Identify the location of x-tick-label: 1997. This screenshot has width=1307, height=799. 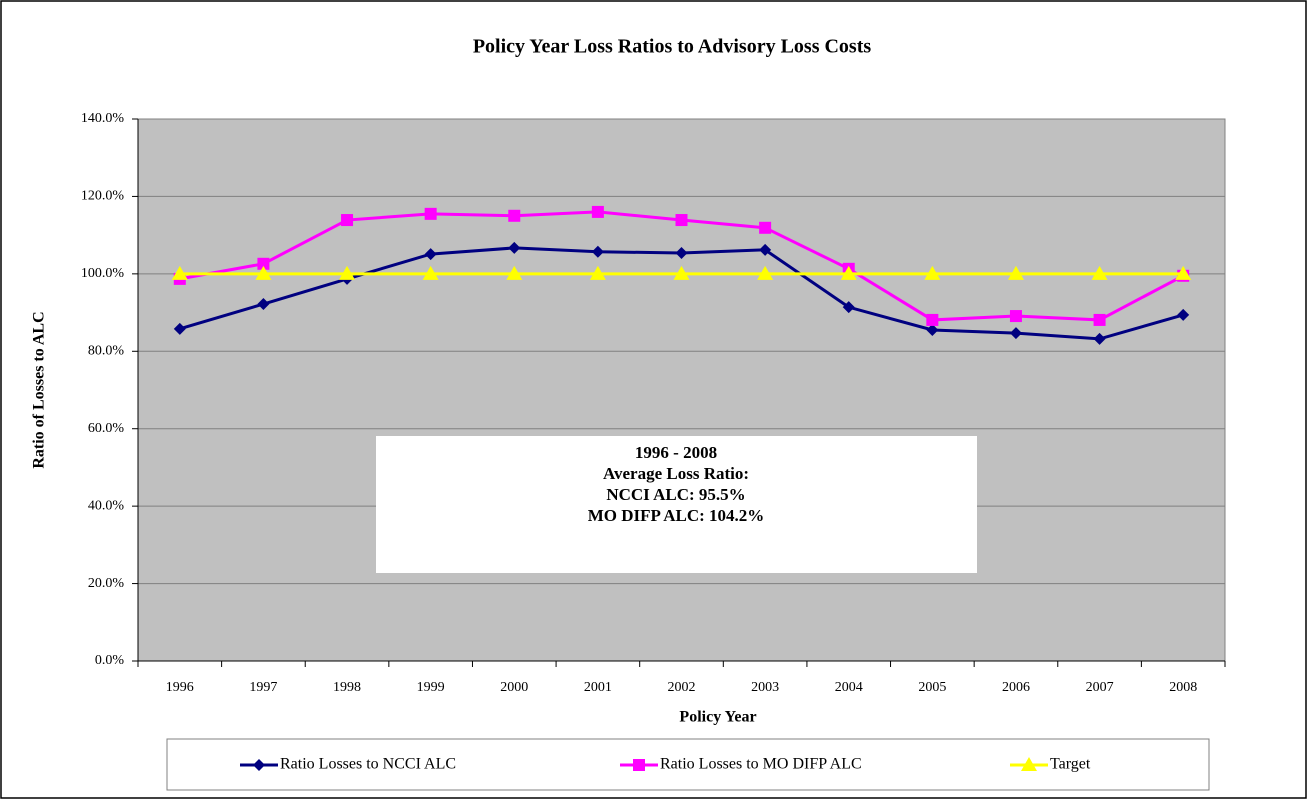
(263, 687).